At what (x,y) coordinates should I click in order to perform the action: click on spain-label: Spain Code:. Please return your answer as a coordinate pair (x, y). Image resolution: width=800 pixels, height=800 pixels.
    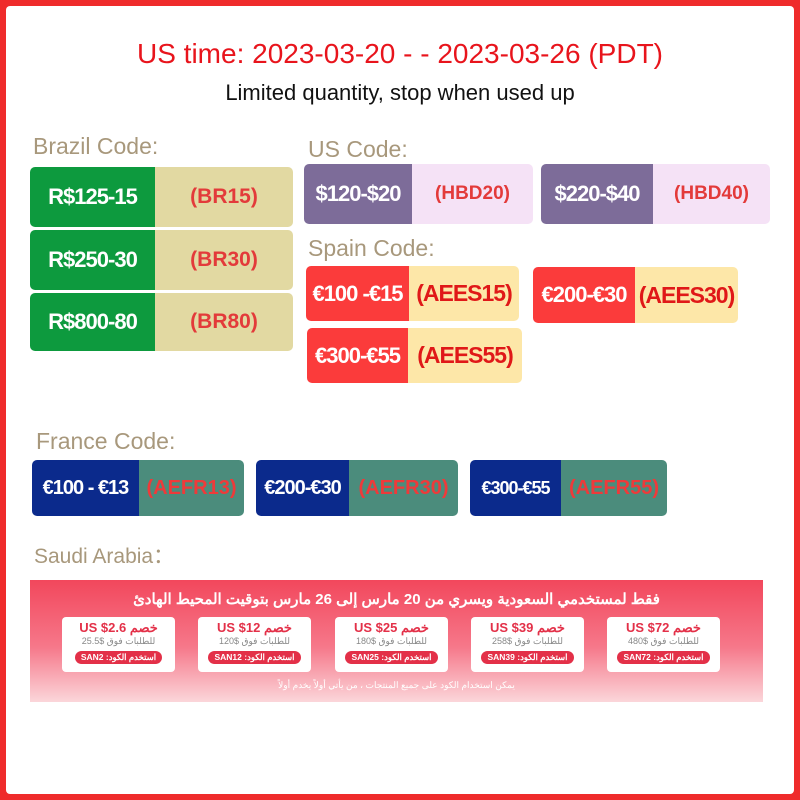
    Looking at the image, I should click on (371, 248).